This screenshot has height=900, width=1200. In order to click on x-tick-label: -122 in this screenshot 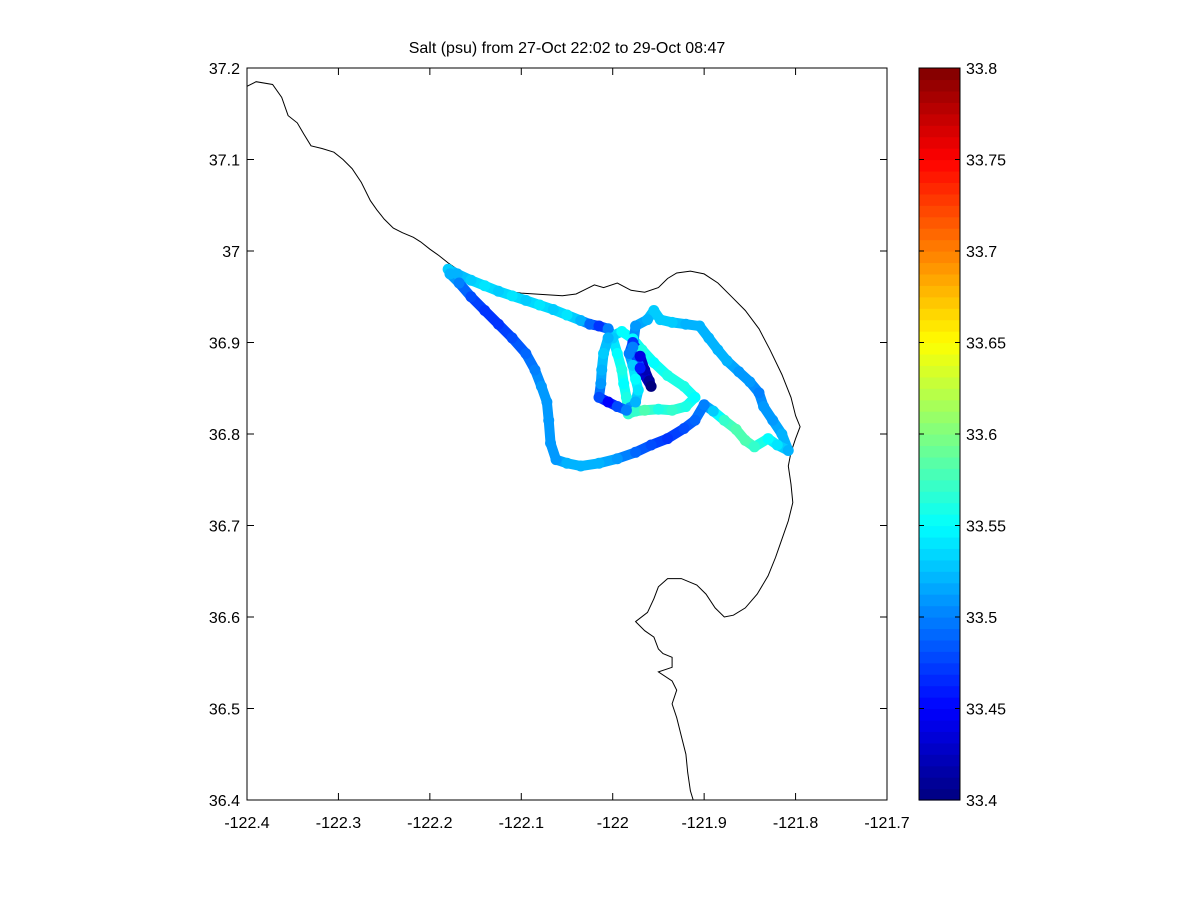, I will do `click(613, 823)`.